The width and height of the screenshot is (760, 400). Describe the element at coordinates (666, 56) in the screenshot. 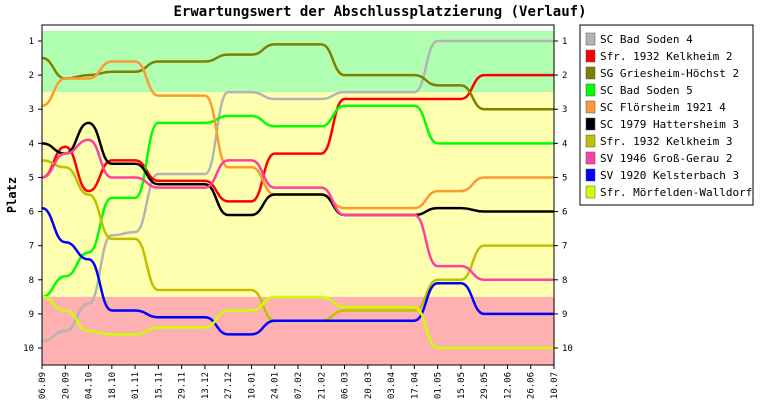

I see `legend-label-1: Sfr. 1932 Kelkheim 2` at that location.